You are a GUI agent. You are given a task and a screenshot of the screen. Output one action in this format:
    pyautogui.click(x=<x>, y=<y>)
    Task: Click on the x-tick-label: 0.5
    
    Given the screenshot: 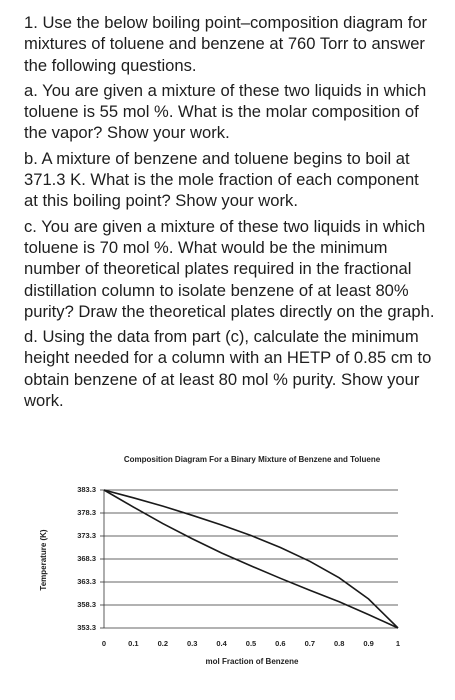 What is the action you would take?
    pyautogui.click(x=251, y=643)
    